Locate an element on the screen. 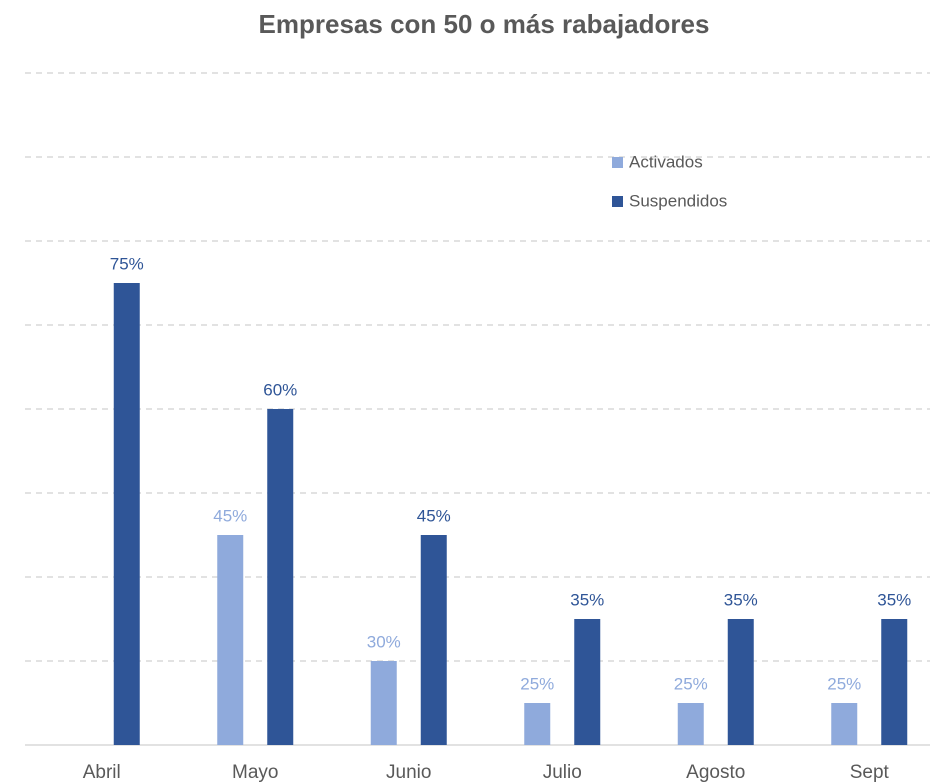 The image size is (933, 784). x-tick-label: Mayo is located at coordinates (255, 772).